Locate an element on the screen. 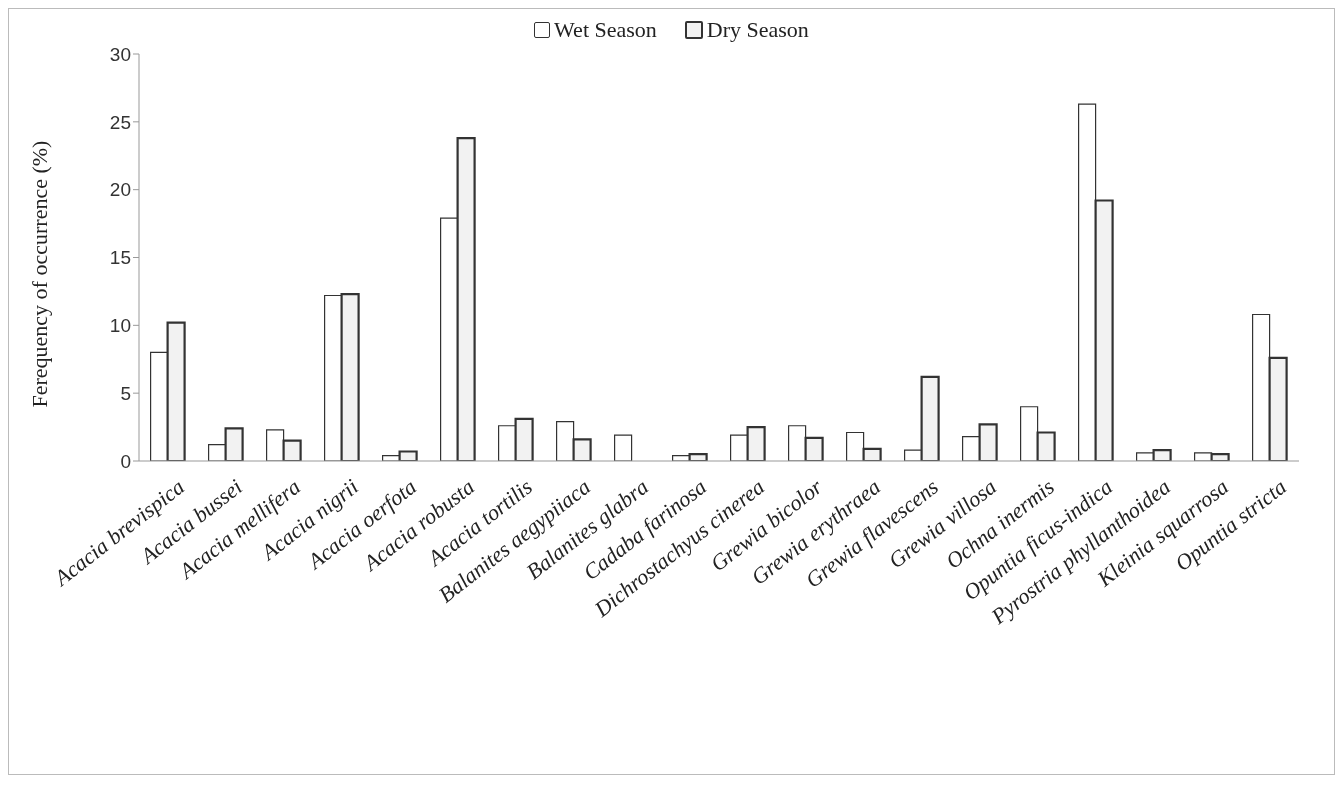  y-axis-title: Ferequency of occurrence (%) is located at coordinates (39, 274).